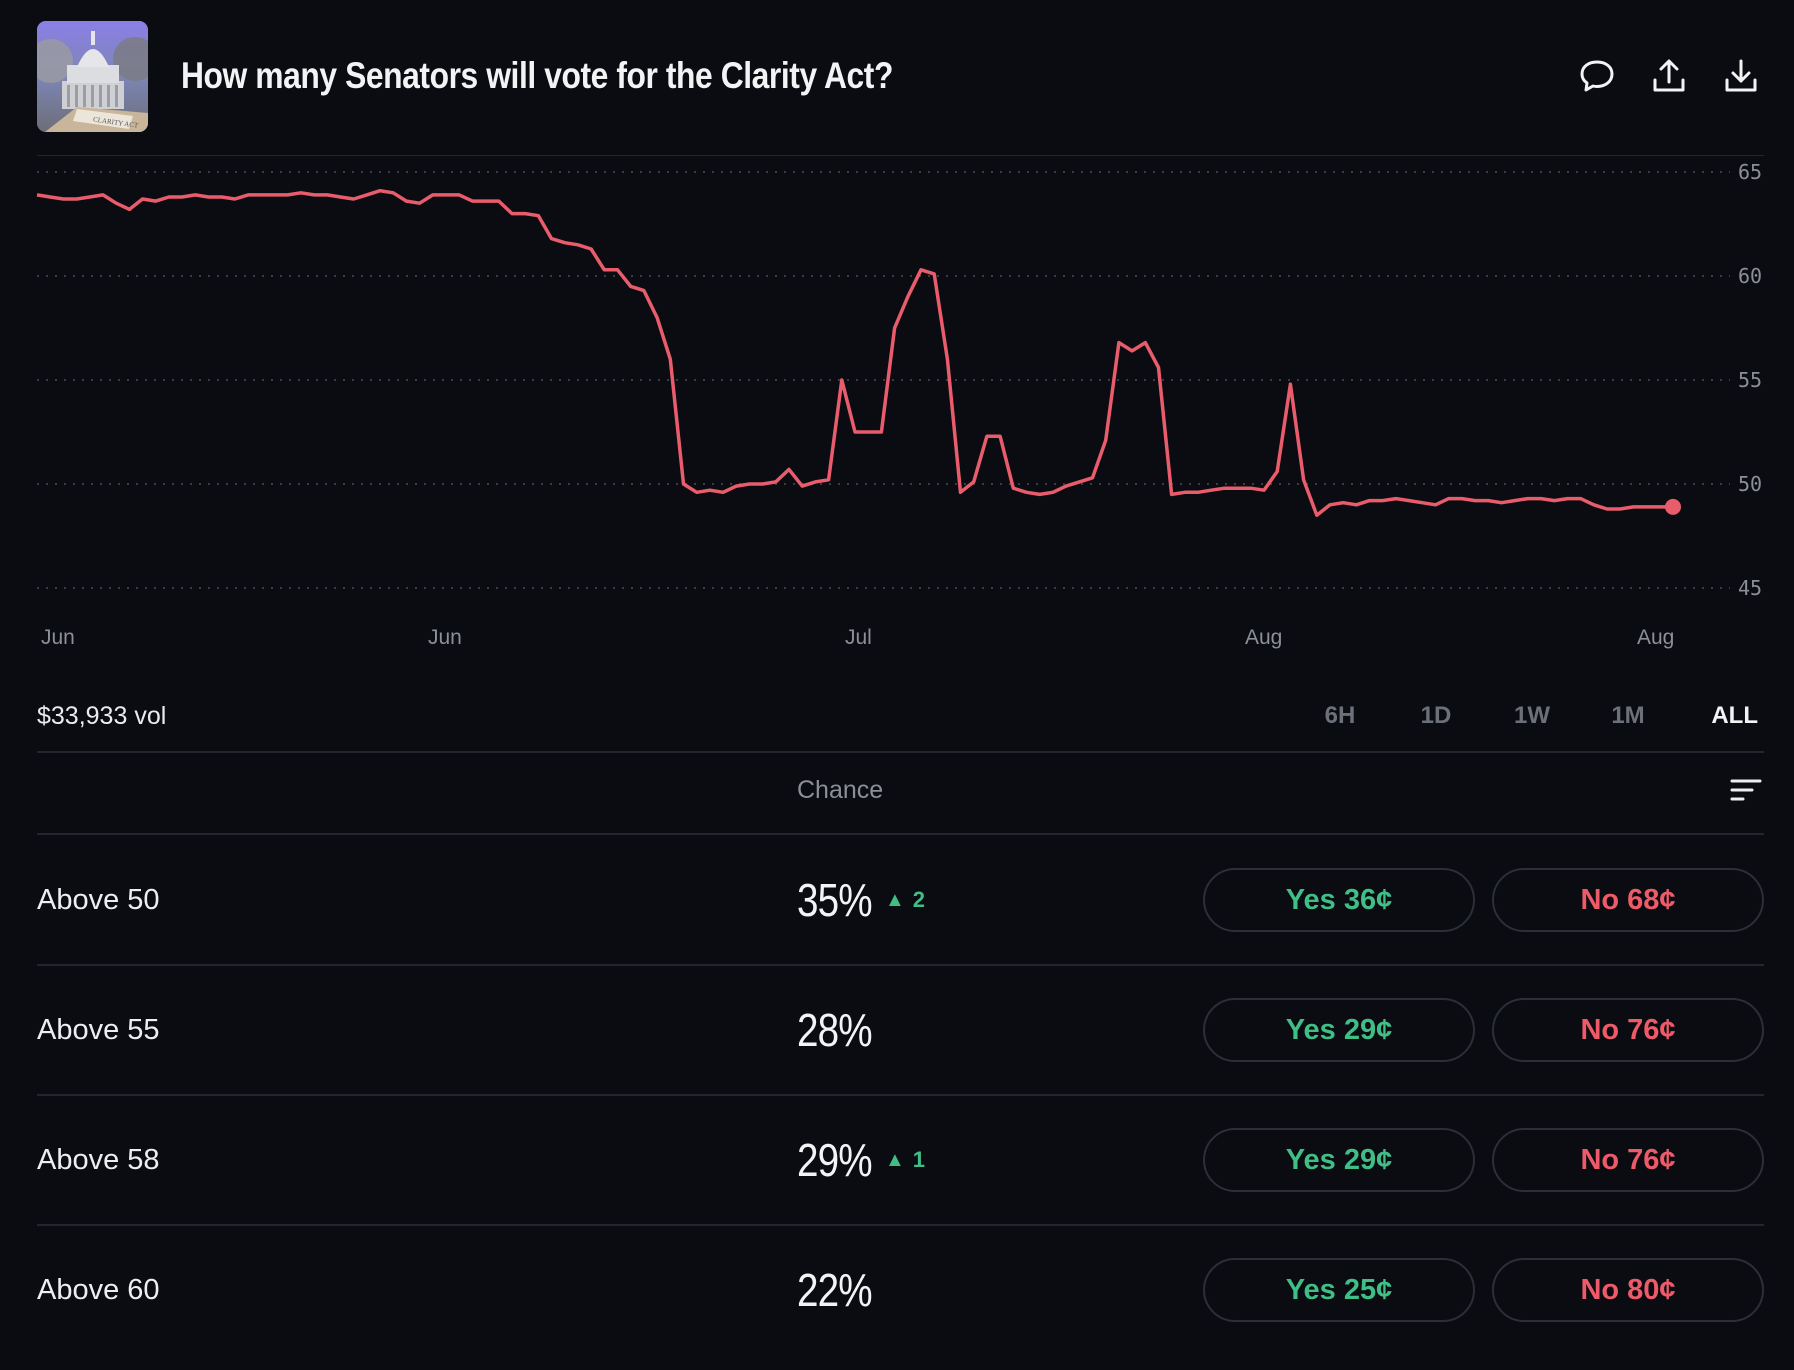 Image resolution: width=1794 pixels, height=1370 pixels. Describe the element at coordinates (835, 1030) in the screenshot. I see `chance-value: 28%` at that location.